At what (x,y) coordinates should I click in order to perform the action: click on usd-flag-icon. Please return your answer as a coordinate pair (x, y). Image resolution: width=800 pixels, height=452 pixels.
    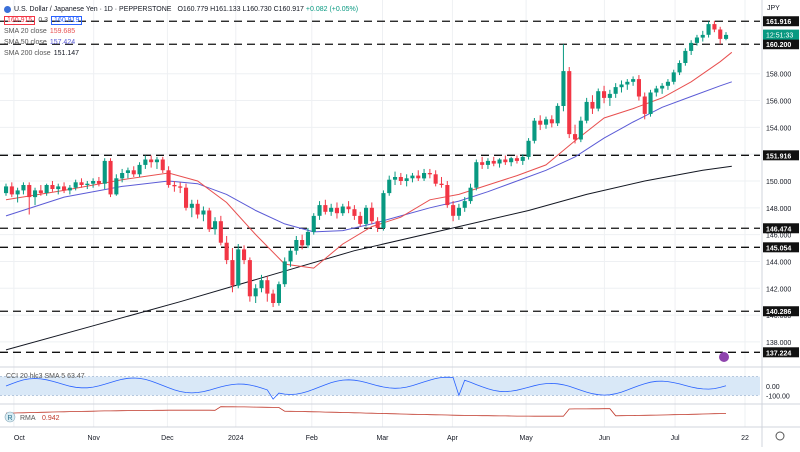
    Looking at the image, I should click on (7, 9).